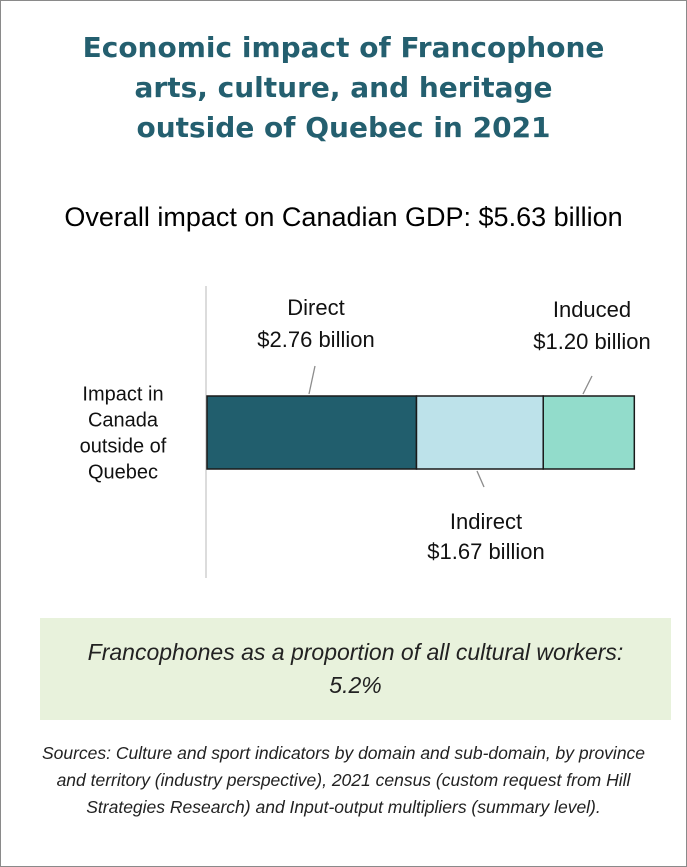 The image size is (687, 867). What do you see at coordinates (312, 432) in the screenshot?
I see `bar-segment-direct` at bounding box center [312, 432].